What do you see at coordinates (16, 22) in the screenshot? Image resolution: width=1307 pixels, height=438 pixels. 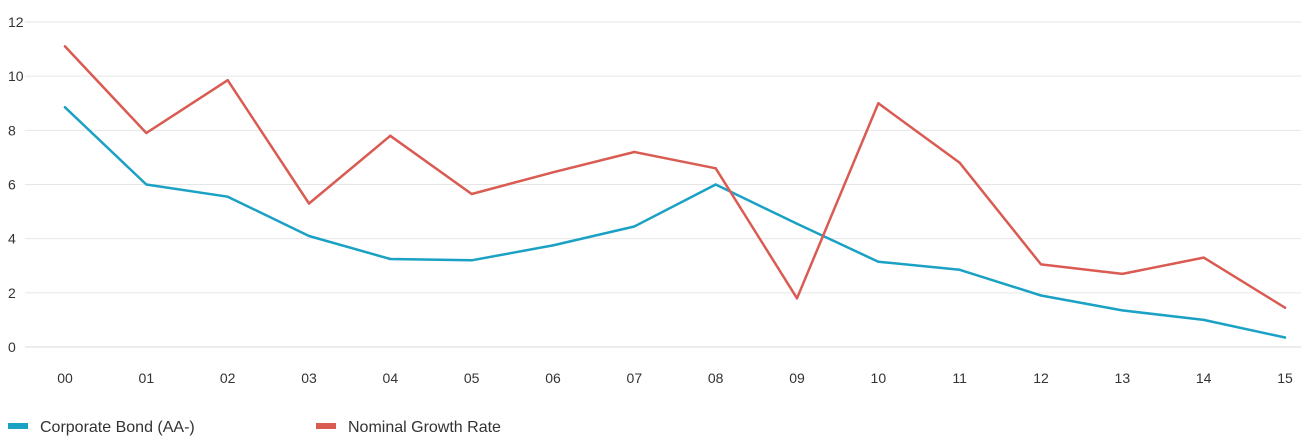 I see `y-tick-label: 12` at bounding box center [16, 22].